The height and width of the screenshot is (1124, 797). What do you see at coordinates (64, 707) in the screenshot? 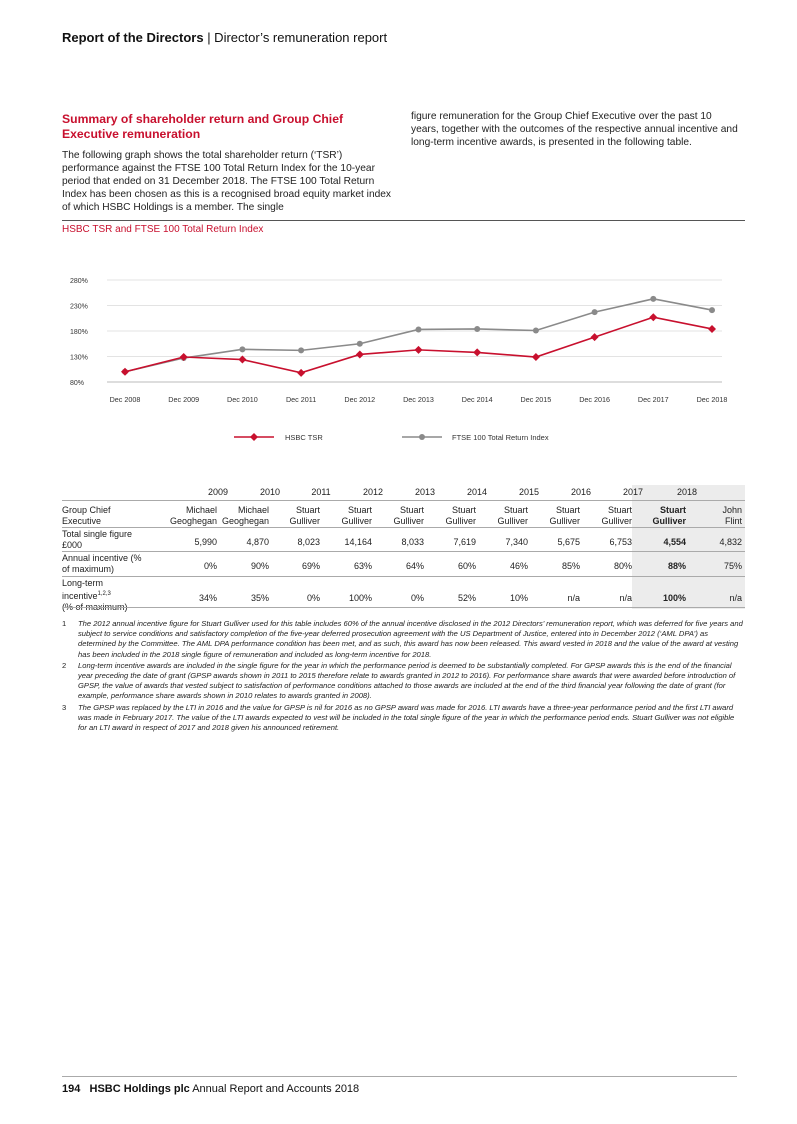
I see `footnote-number: 3` at bounding box center [64, 707].